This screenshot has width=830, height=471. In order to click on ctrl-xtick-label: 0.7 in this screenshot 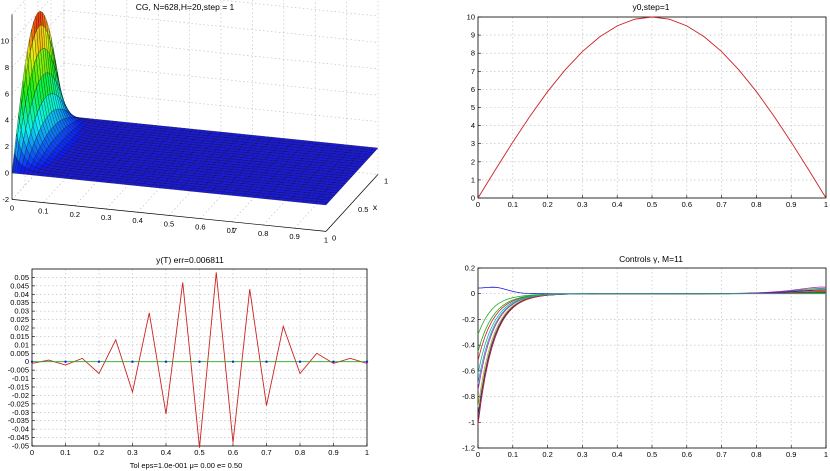, I will do `click(721, 454)`.